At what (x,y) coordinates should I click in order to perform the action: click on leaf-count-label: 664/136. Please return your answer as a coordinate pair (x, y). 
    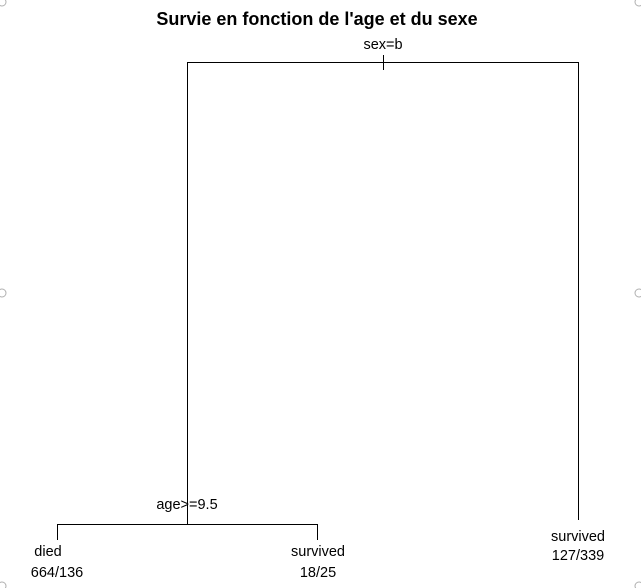
    Looking at the image, I should click on (57, 573).